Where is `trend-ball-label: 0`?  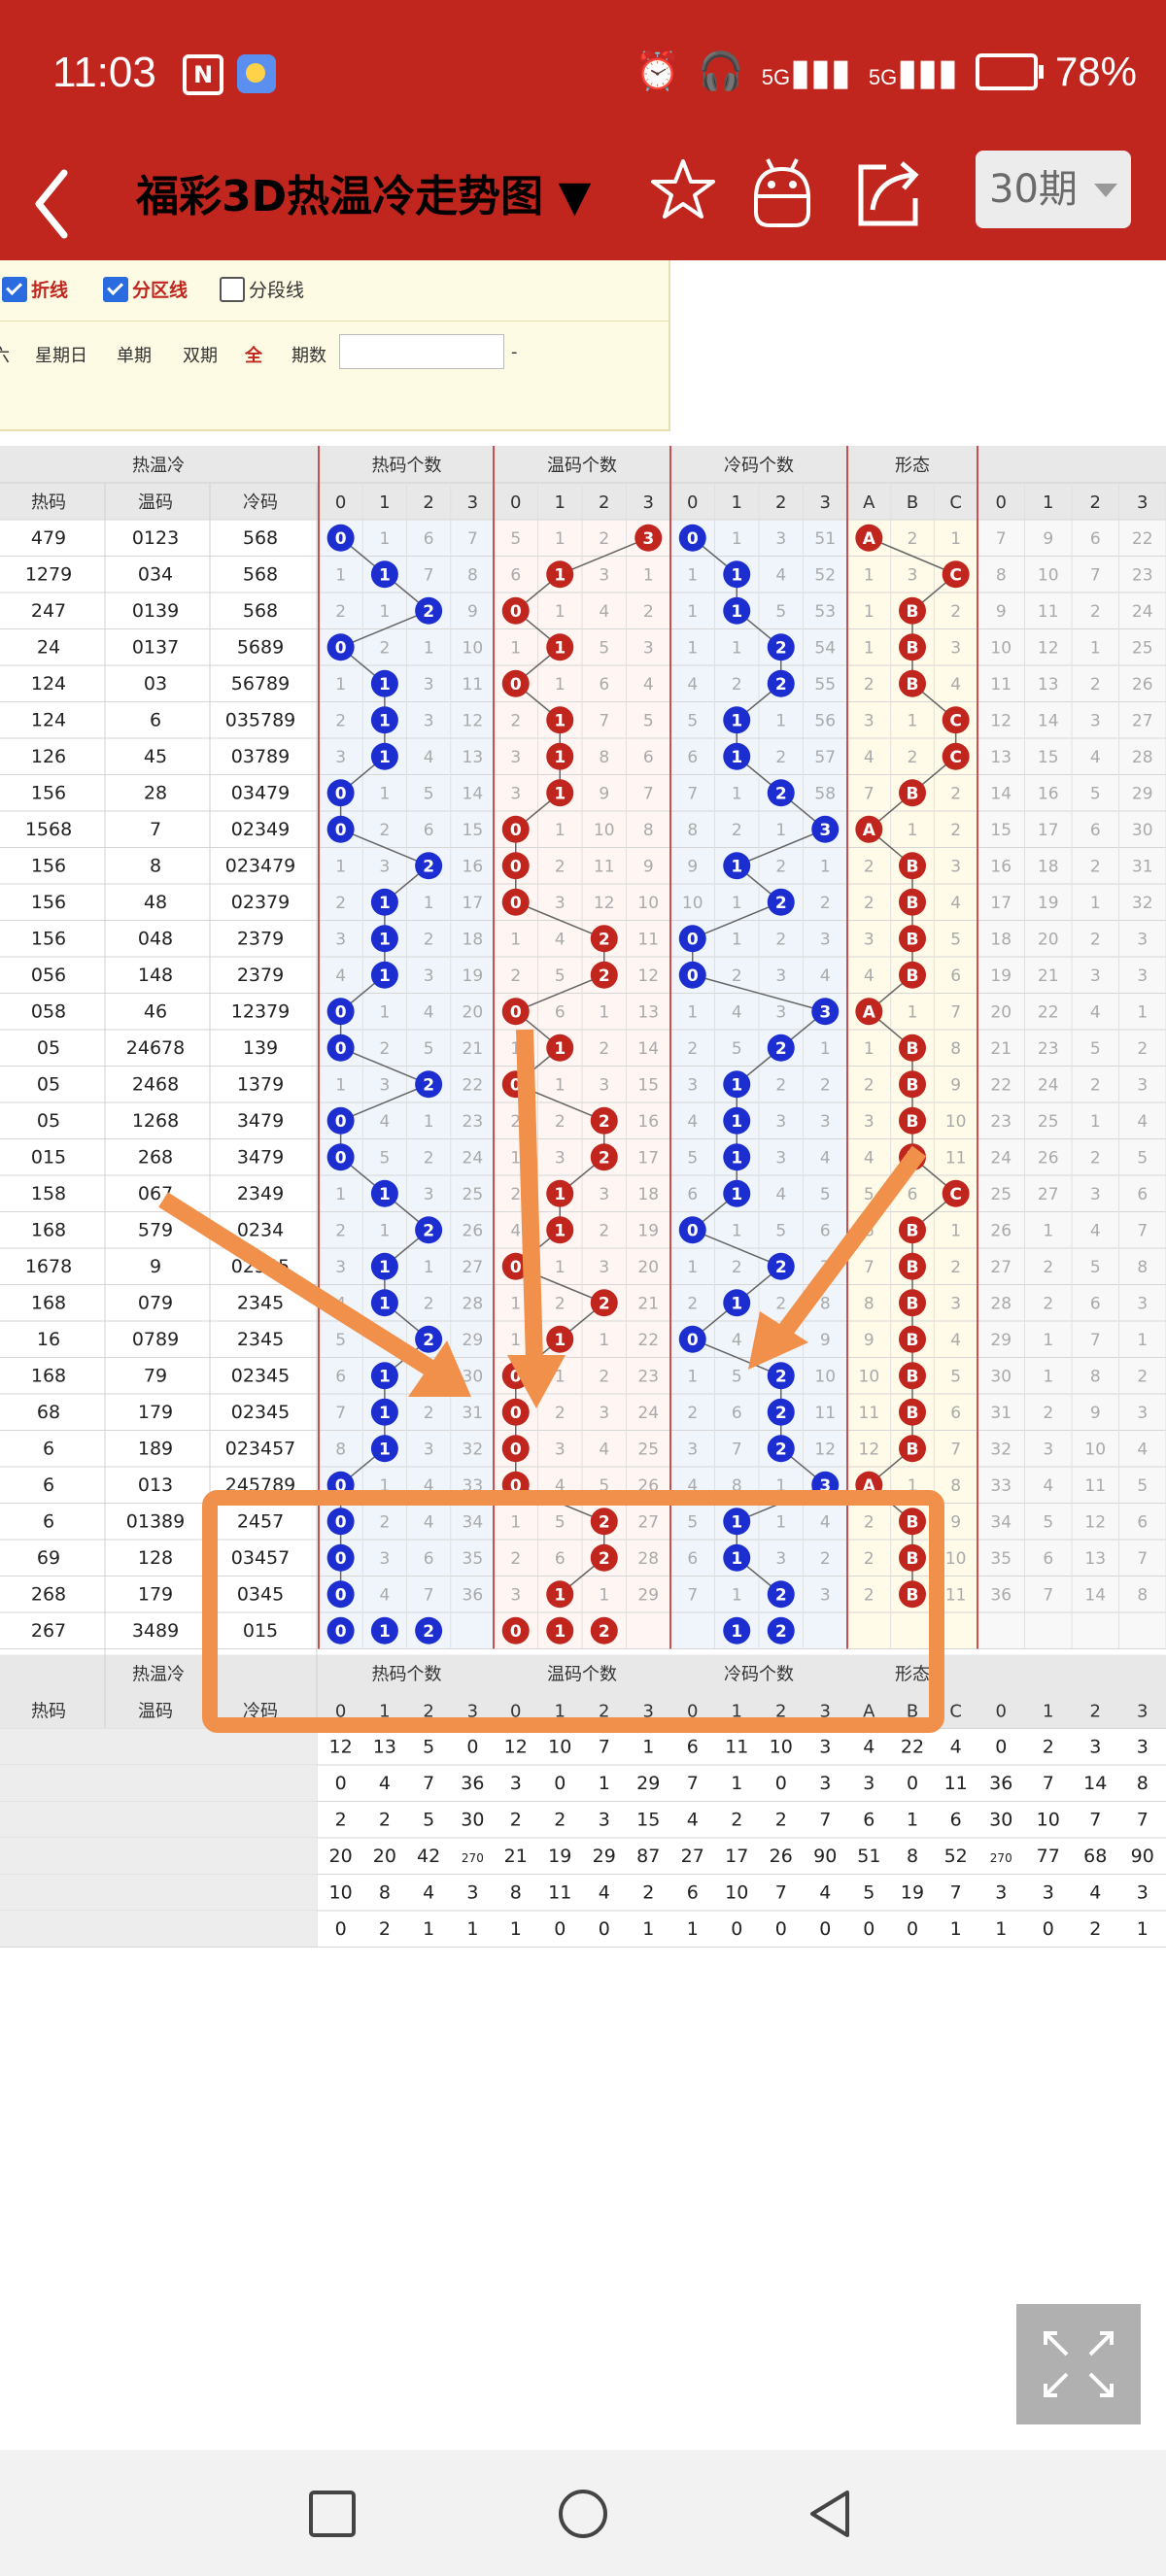
trend-ball-label: 0 is located at coordinates (693, 1340).